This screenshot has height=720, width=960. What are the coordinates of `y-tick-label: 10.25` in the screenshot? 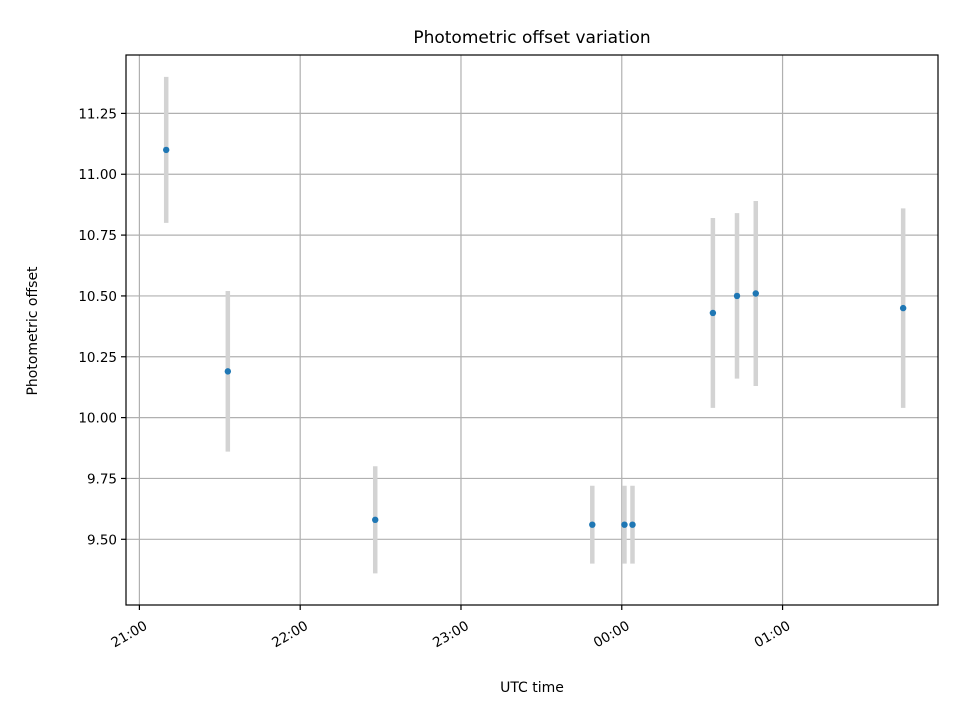 It's located at (97, 358).